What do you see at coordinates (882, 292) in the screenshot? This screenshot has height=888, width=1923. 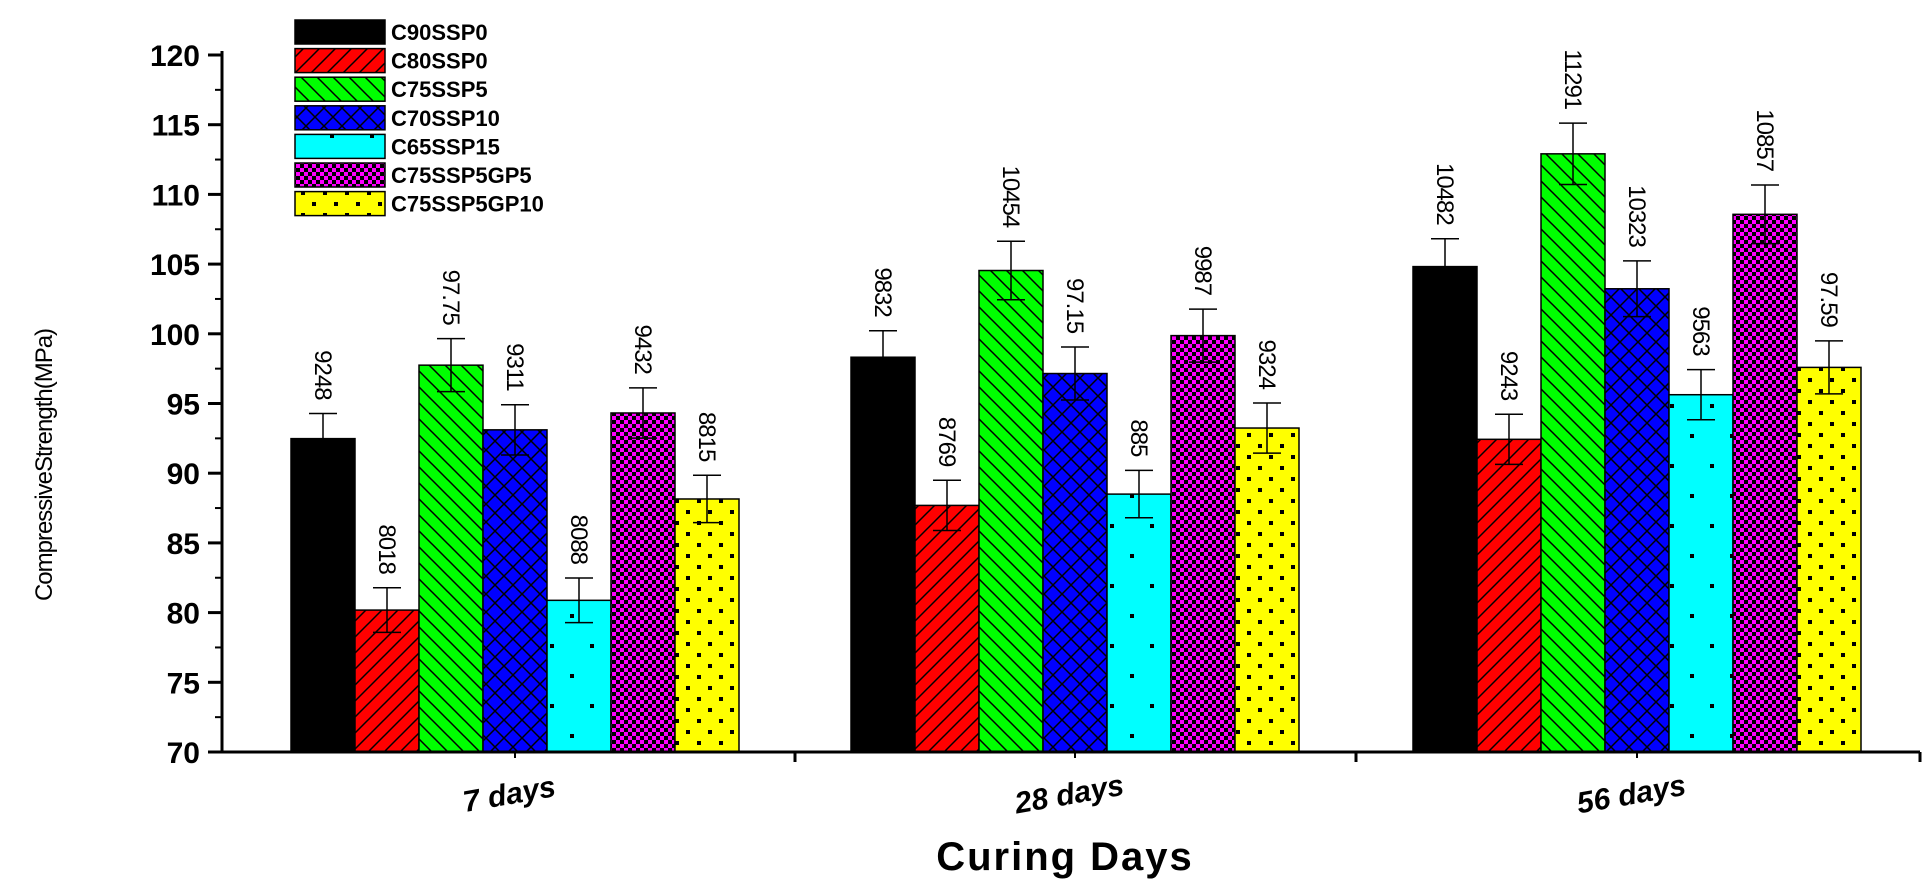 I see `data-label: 9832` at bounding box center [882, 292].